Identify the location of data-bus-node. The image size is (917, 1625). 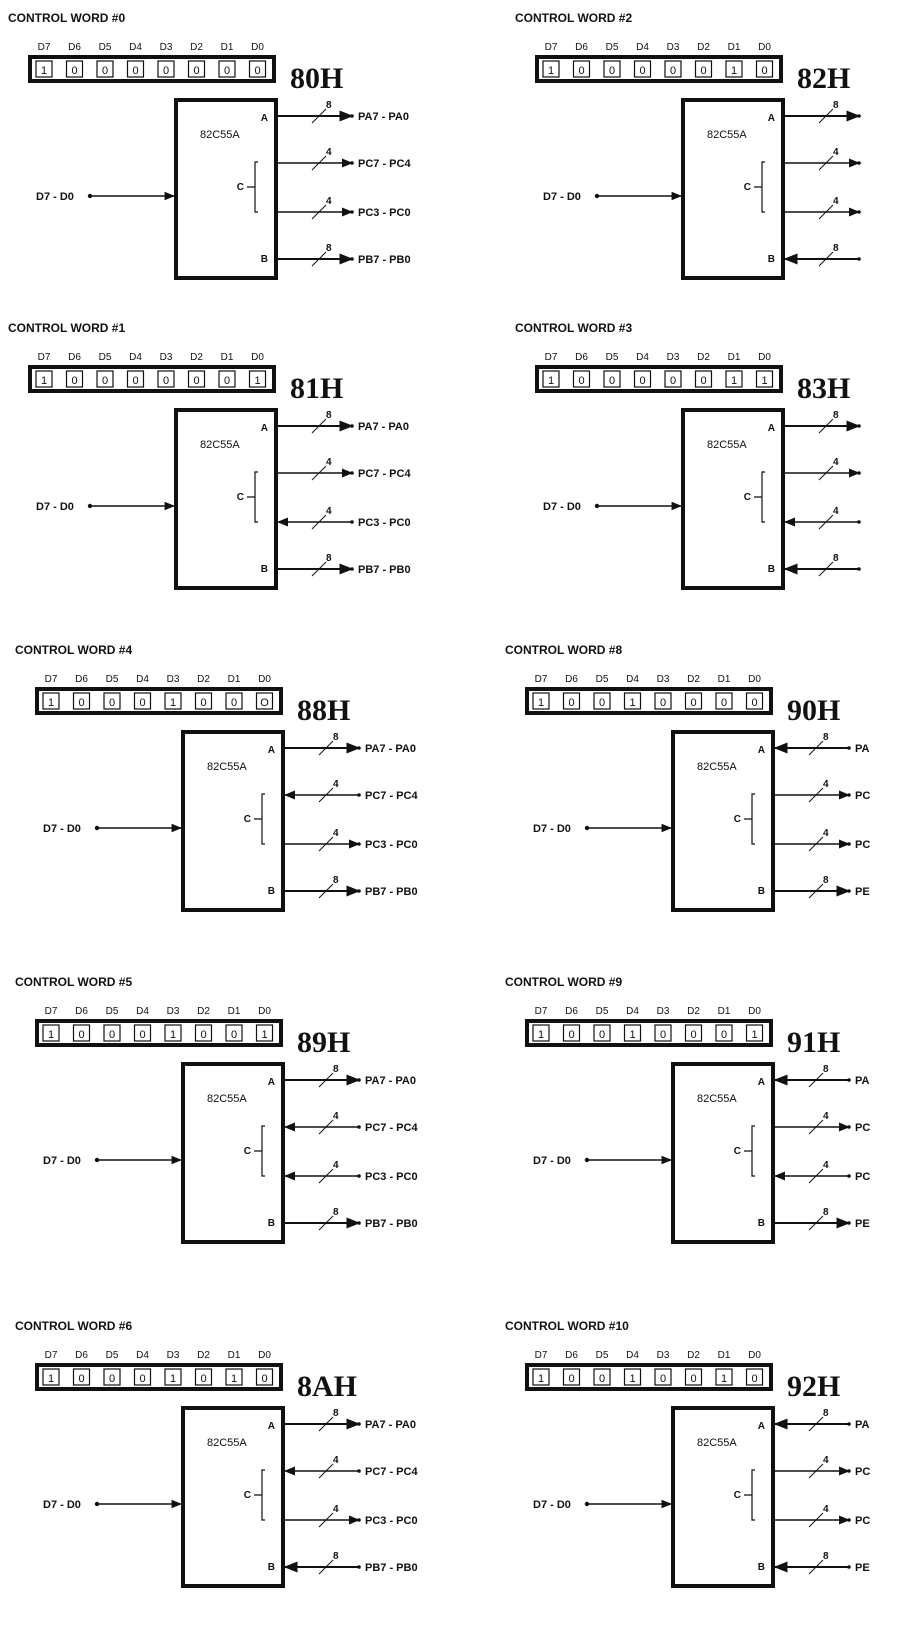
(97, 1504).